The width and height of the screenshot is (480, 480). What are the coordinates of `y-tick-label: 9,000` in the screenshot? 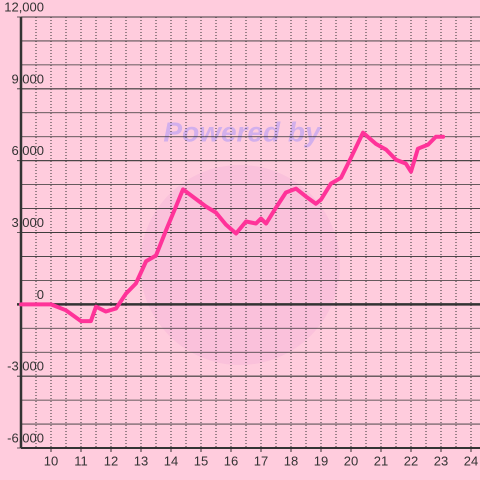 It's located at (27, 78).